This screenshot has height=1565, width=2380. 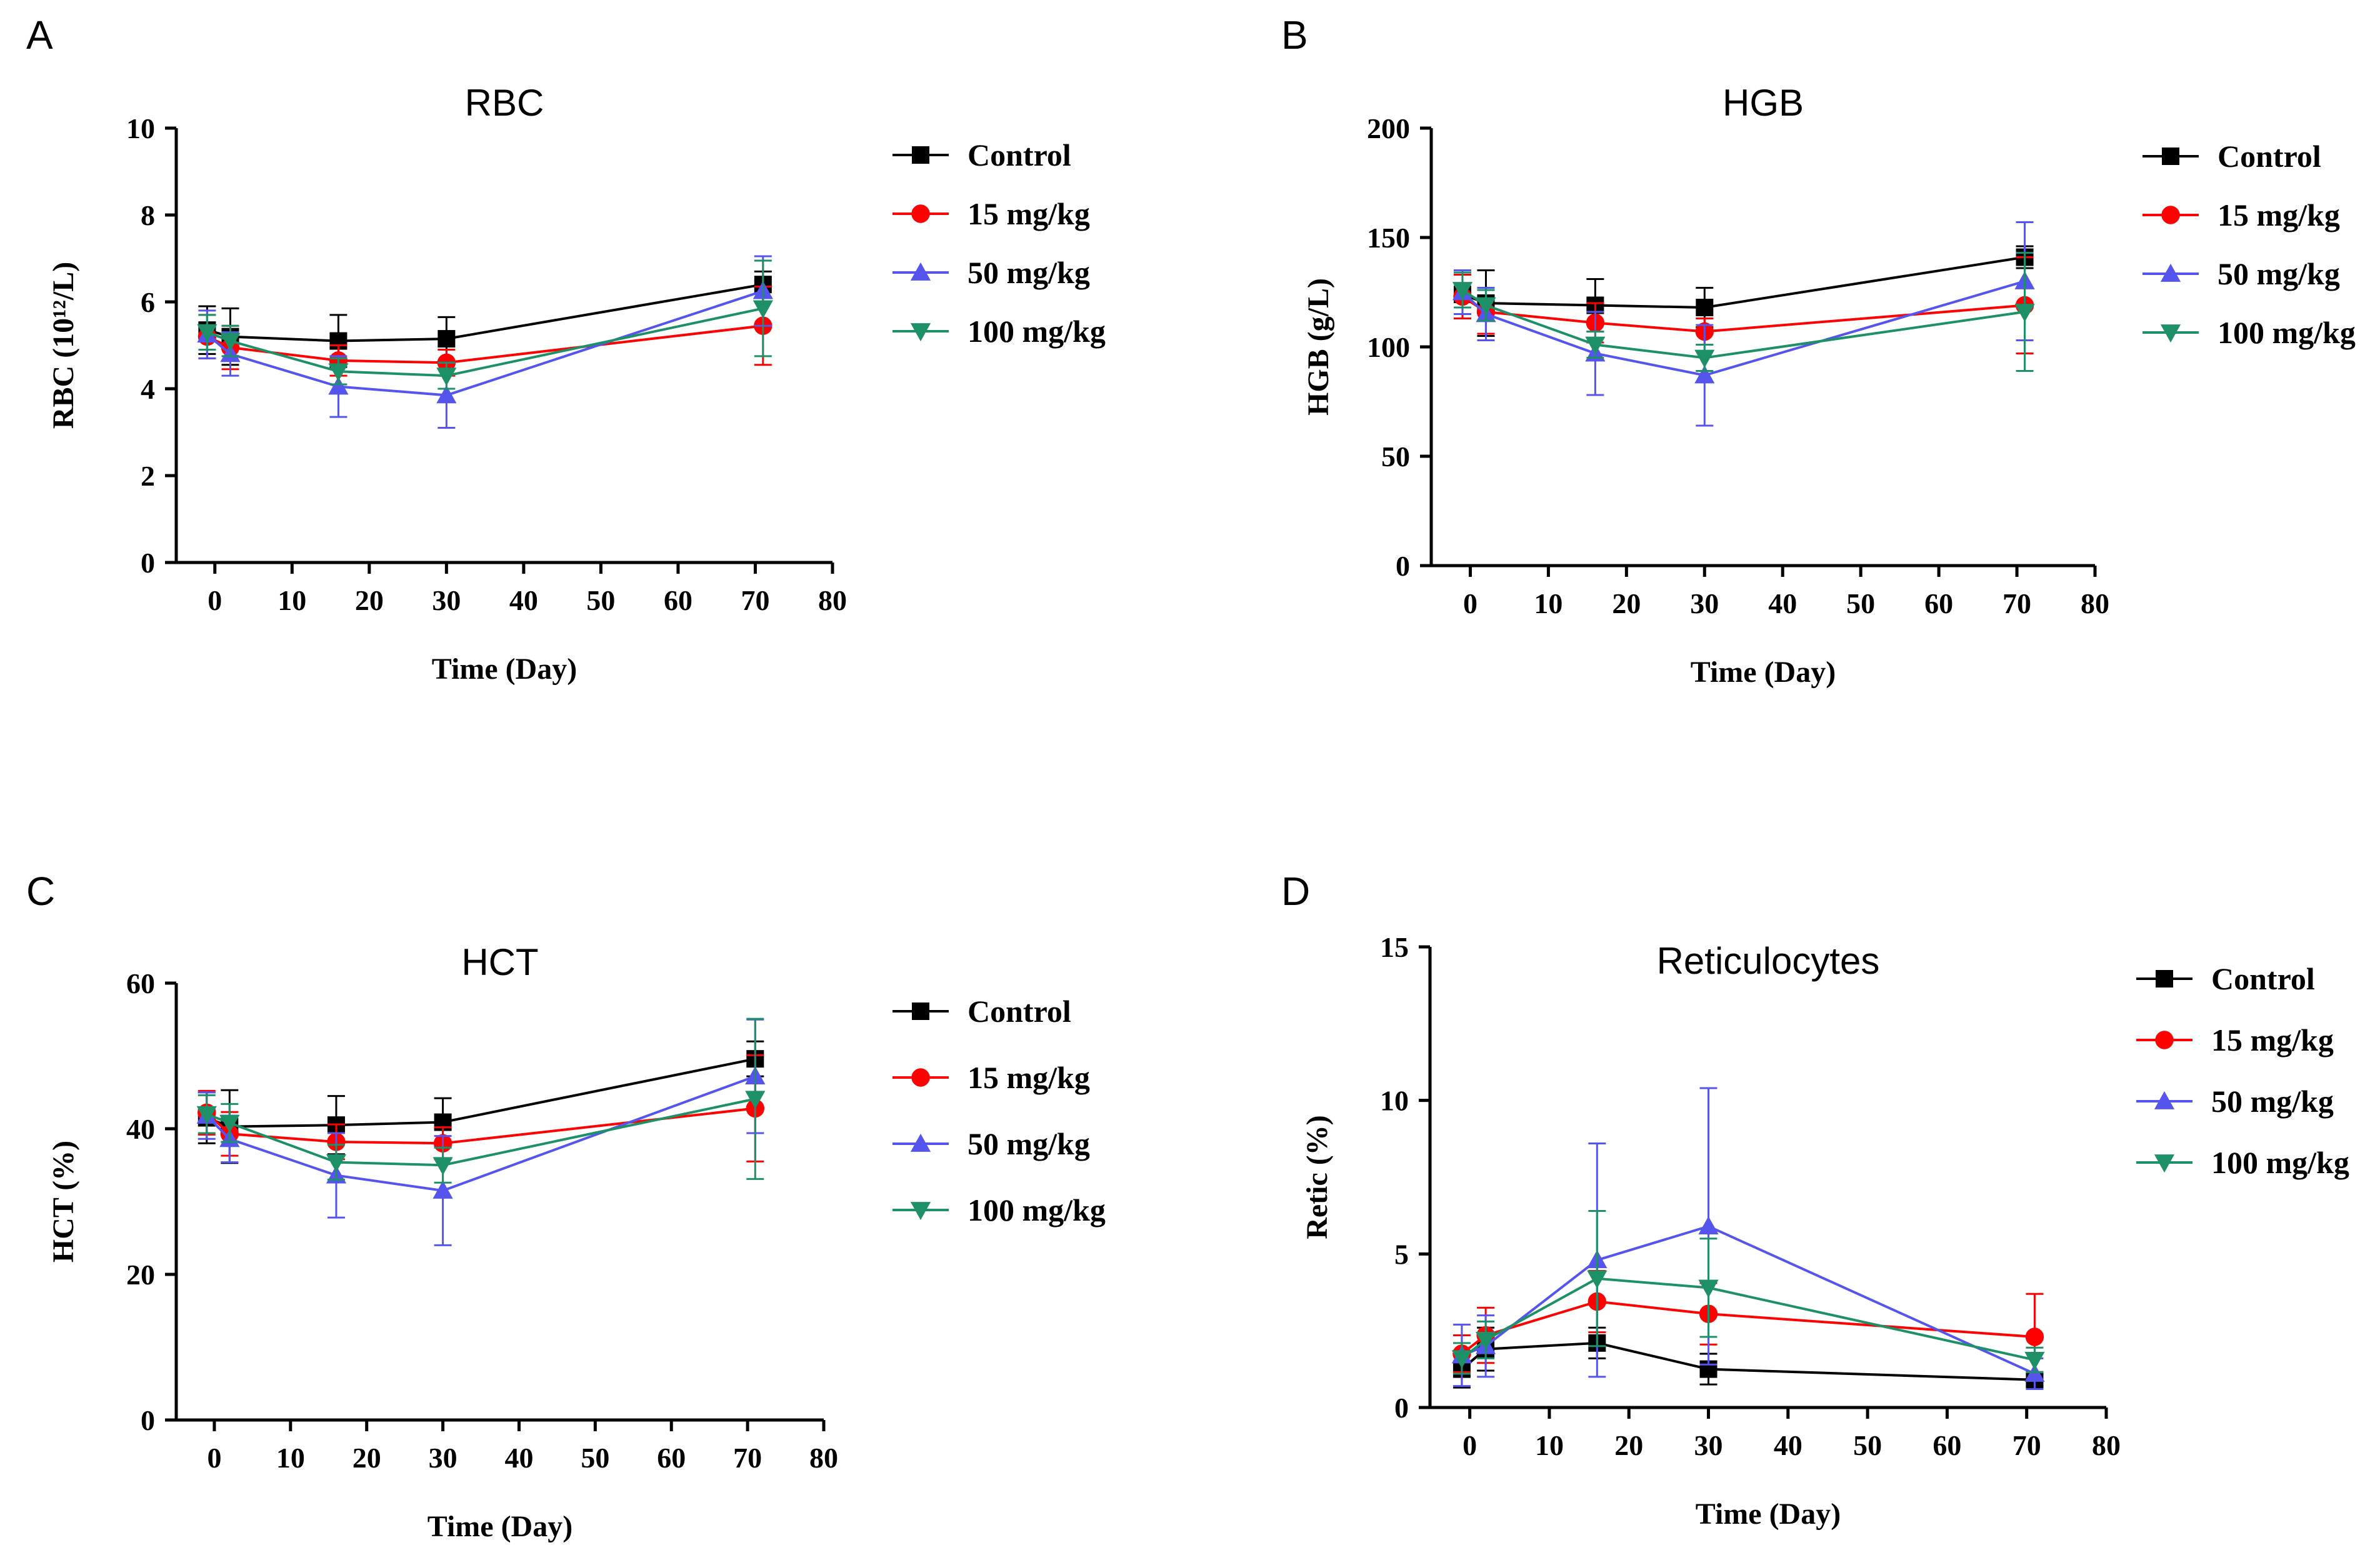 I want to click on x-tick-label: 0, so click(x=215, y=600).